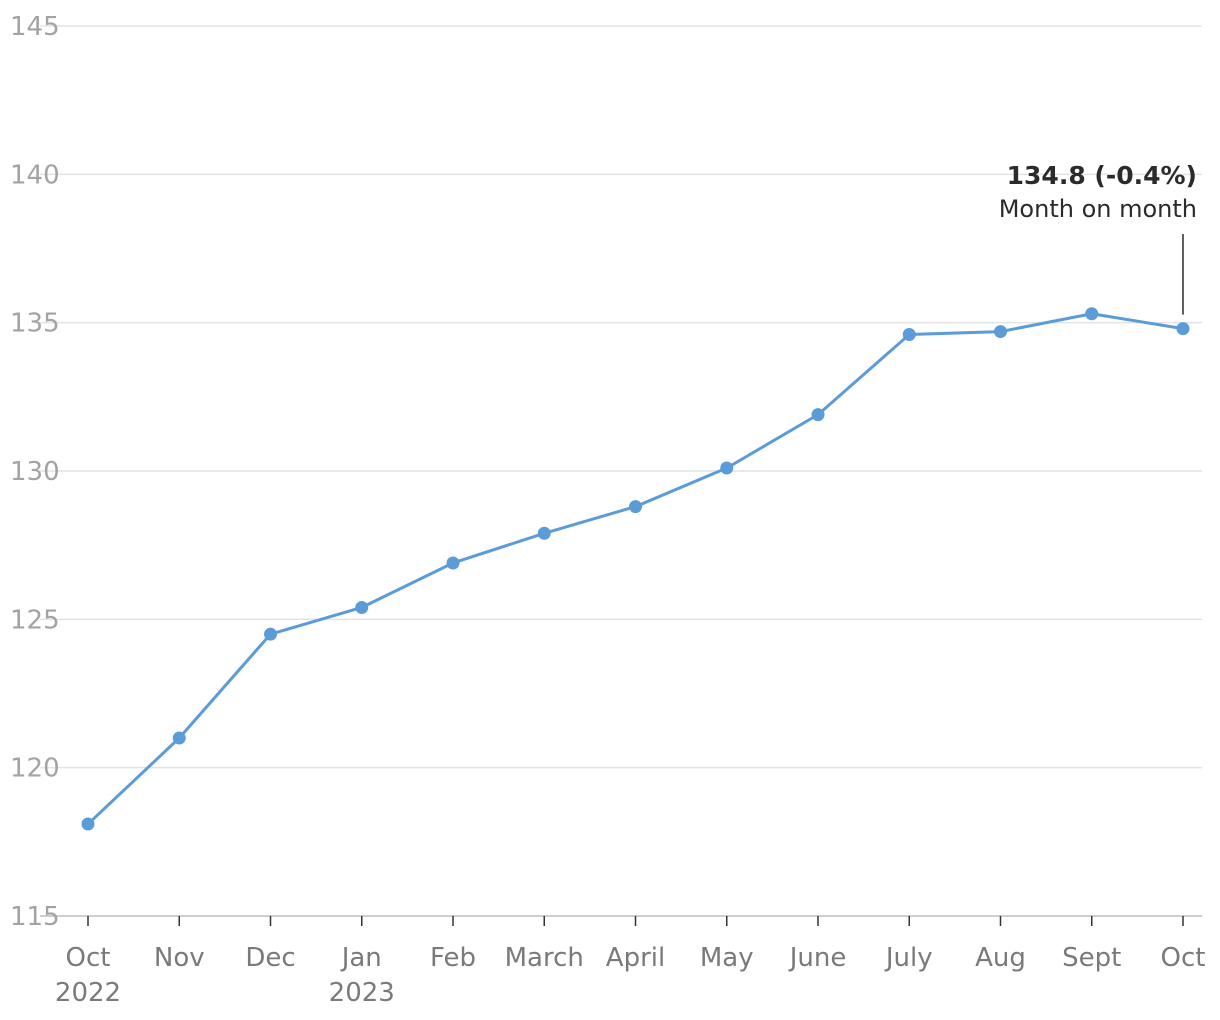  What do you see at coordinates (1091, 958) in the screenshot?
I see `x-tick-label: Sept` at bounding box center [1091, 958].